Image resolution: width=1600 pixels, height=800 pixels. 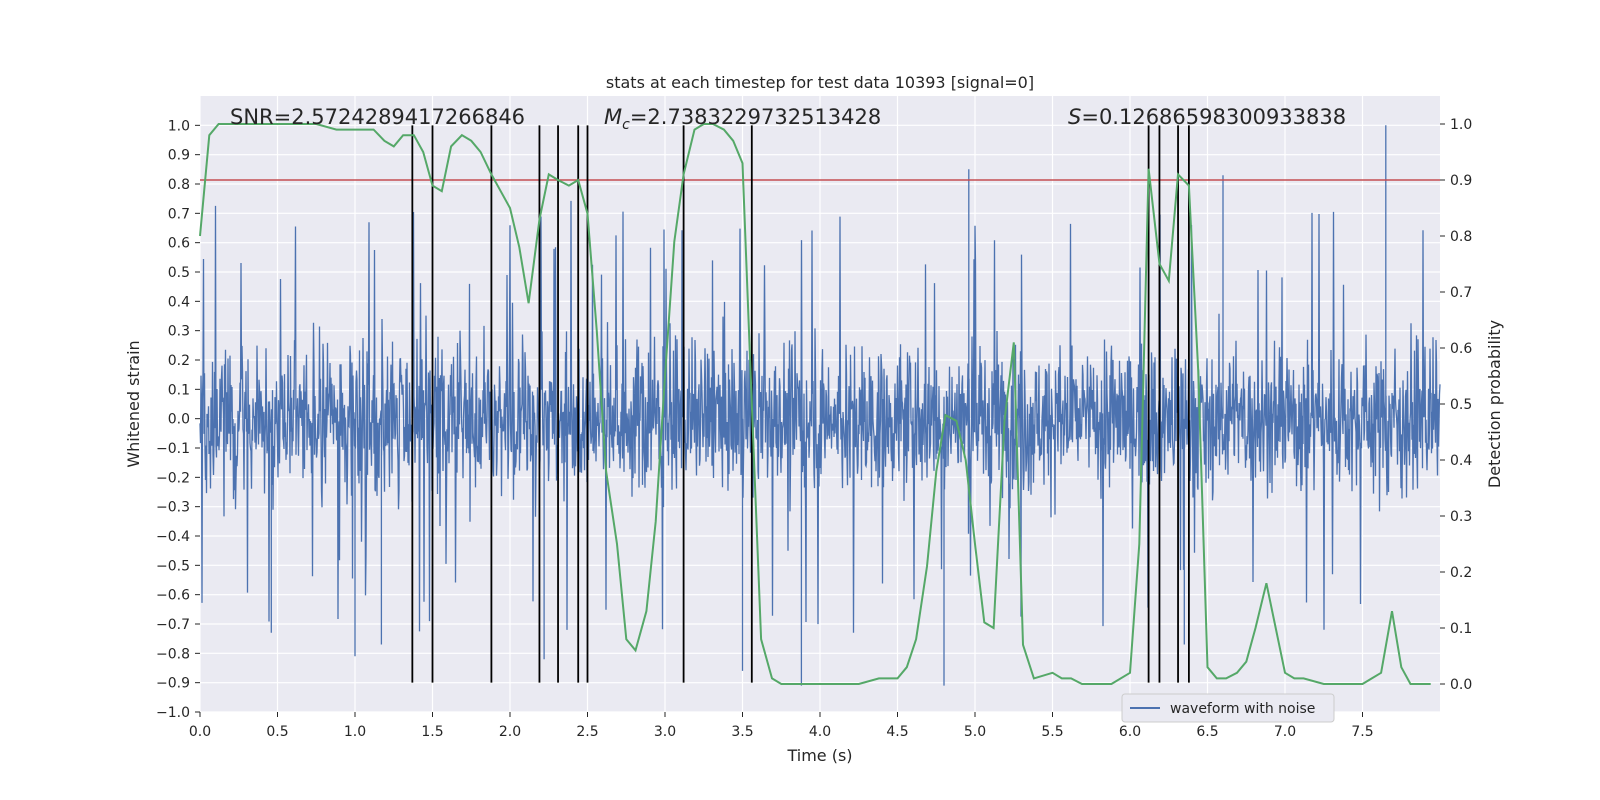 I want to click on s-symbol: S, so click(x=1074, y=117).